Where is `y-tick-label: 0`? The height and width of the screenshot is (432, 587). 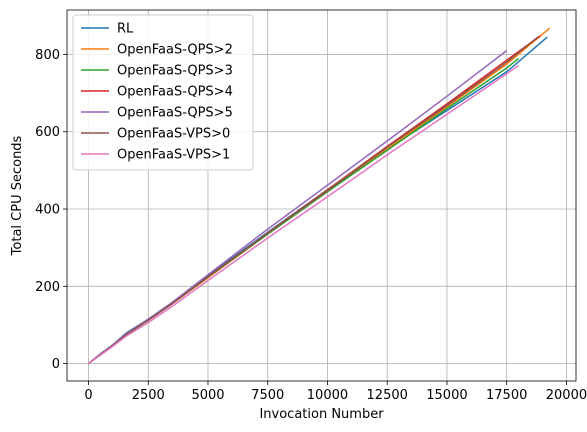 y-tick-label: 0 is located at coordinates (56, 364).